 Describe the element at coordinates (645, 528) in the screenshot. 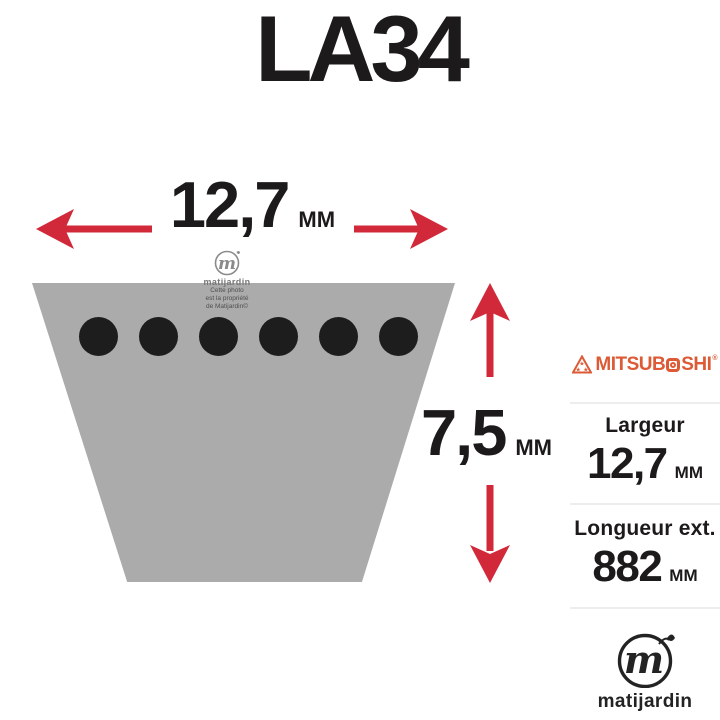

I see `spec-label-longueur: Longueur ext.` at that location.